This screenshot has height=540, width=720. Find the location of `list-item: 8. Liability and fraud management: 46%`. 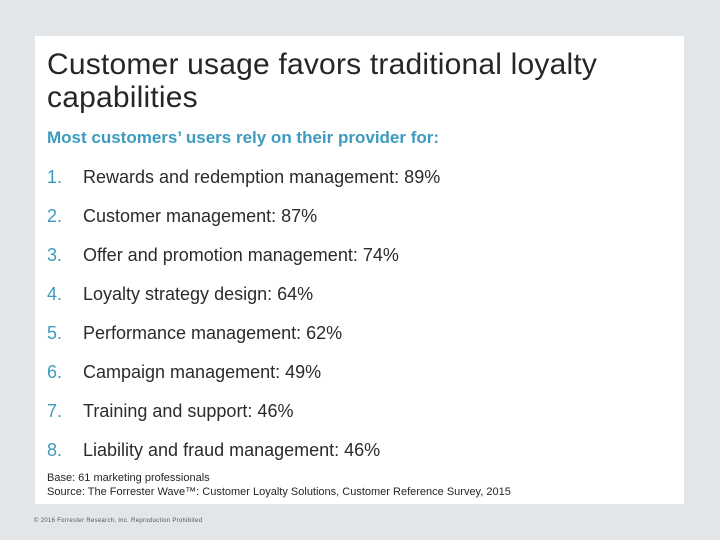

list-item: 8. Liability and fraud management: 46% is located at coordinates (243, 457).